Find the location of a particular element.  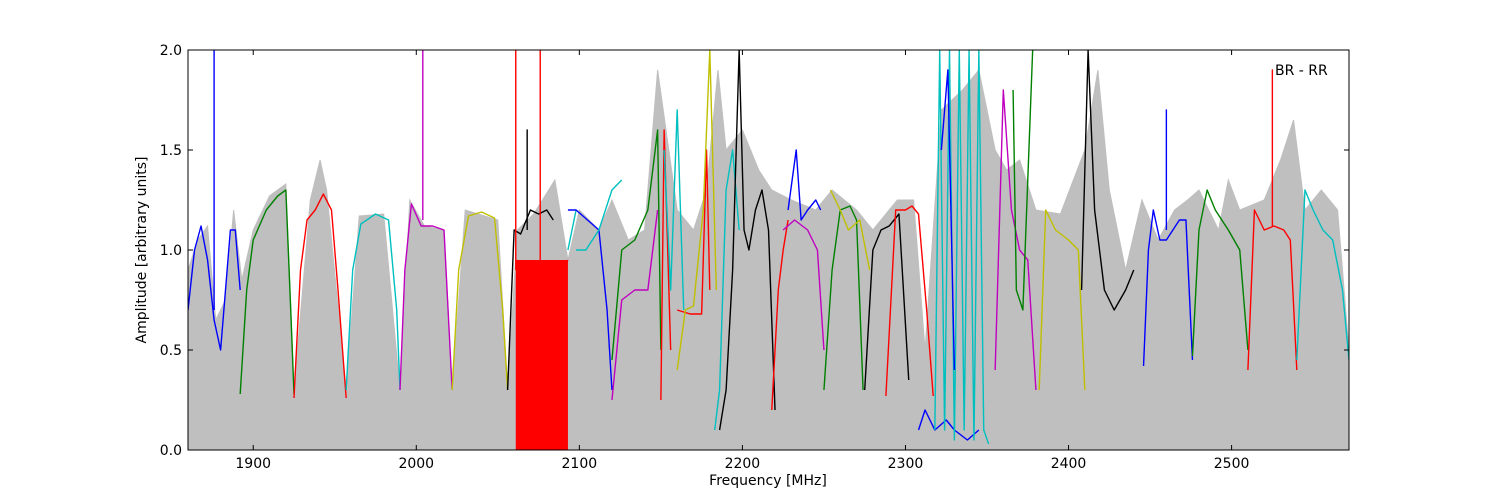

x-tick-label: 2100 is located at coordinates (580, 464).